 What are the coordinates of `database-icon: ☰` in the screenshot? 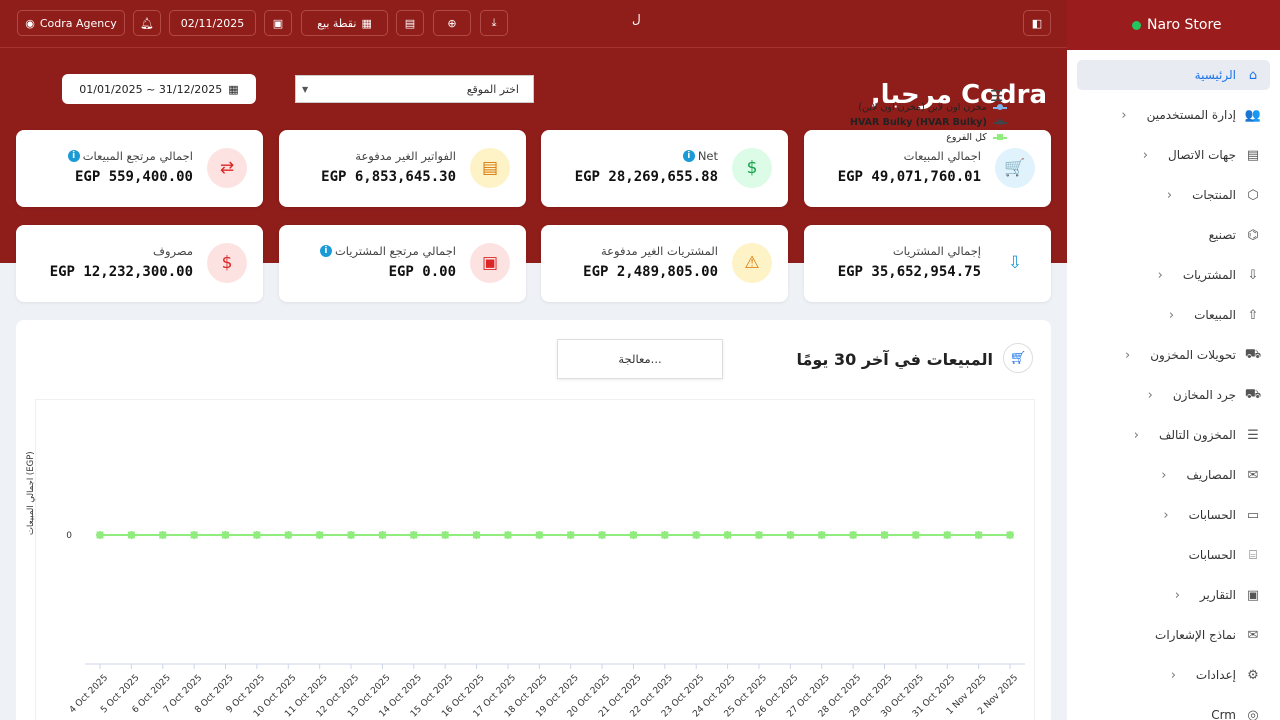 It's located at (1253, 435).